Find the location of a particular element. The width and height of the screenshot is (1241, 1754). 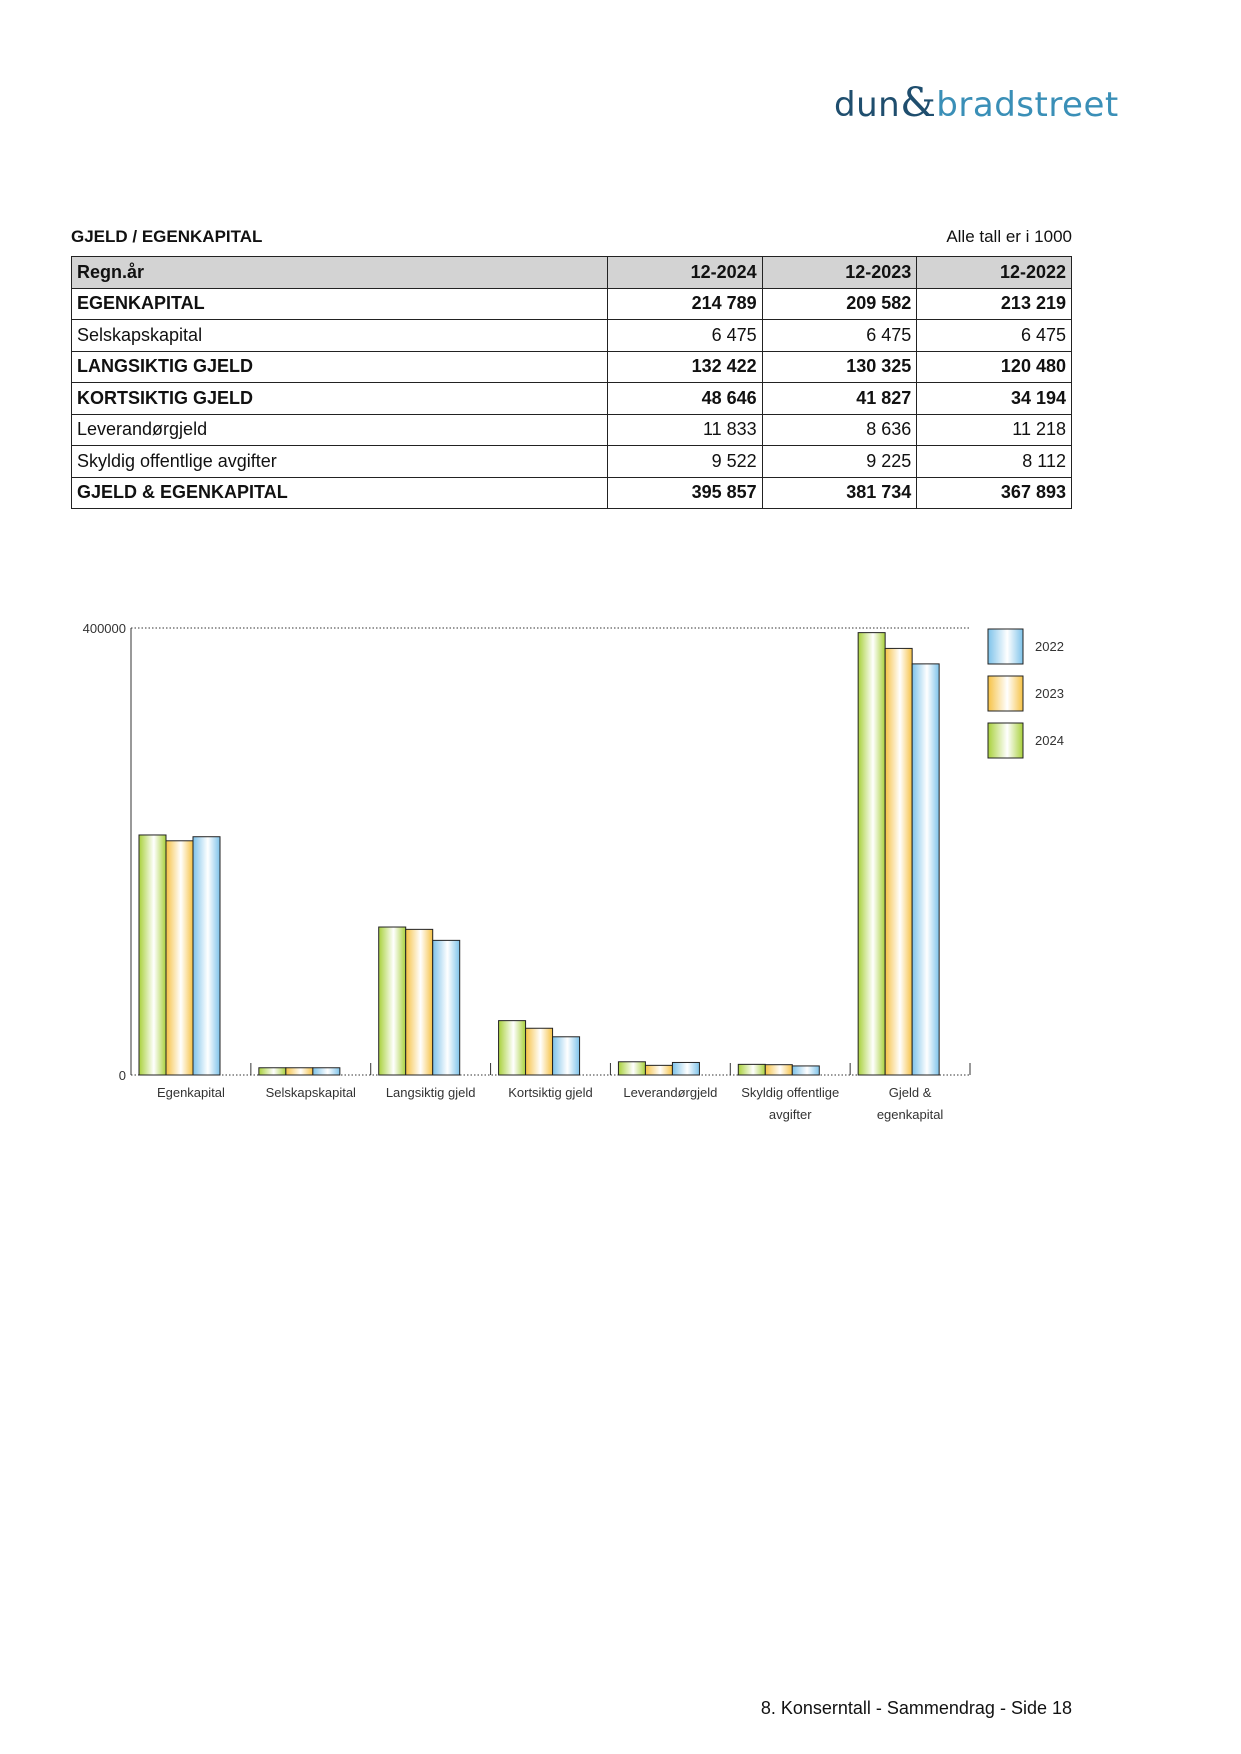

x-tick-label: Gjeld & is located at coordinates (910, 1092).